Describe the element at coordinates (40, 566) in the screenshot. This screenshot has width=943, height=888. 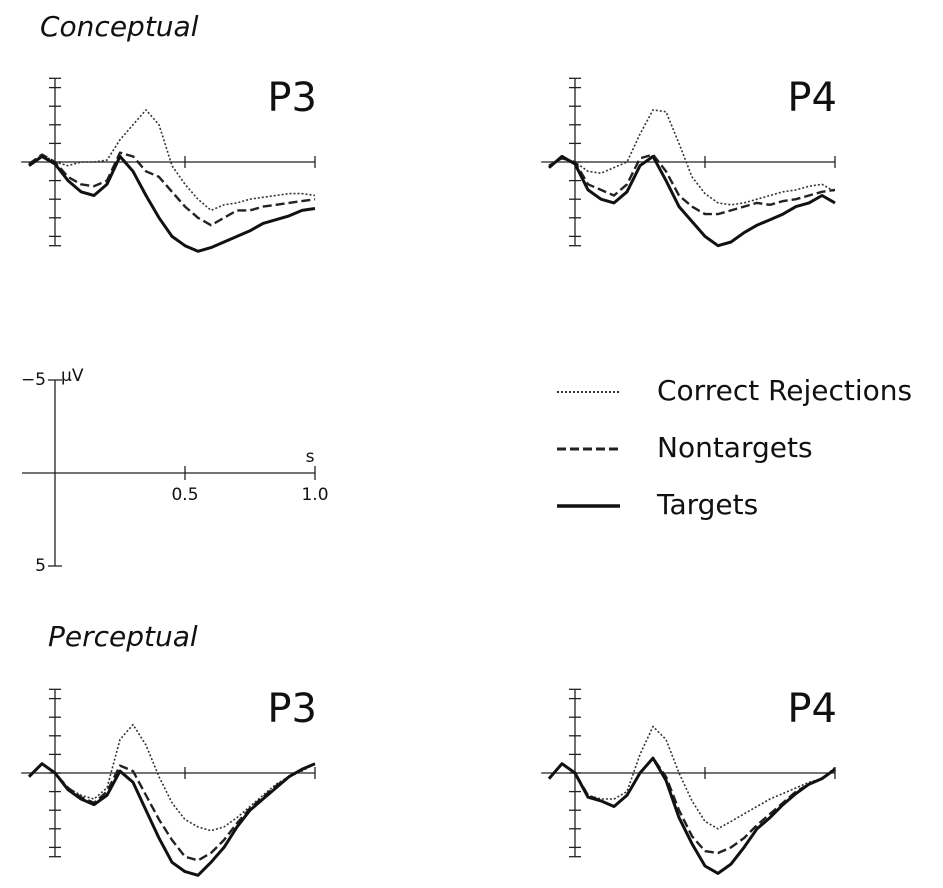
I see `scale-y-tick-label: 5` at that location.